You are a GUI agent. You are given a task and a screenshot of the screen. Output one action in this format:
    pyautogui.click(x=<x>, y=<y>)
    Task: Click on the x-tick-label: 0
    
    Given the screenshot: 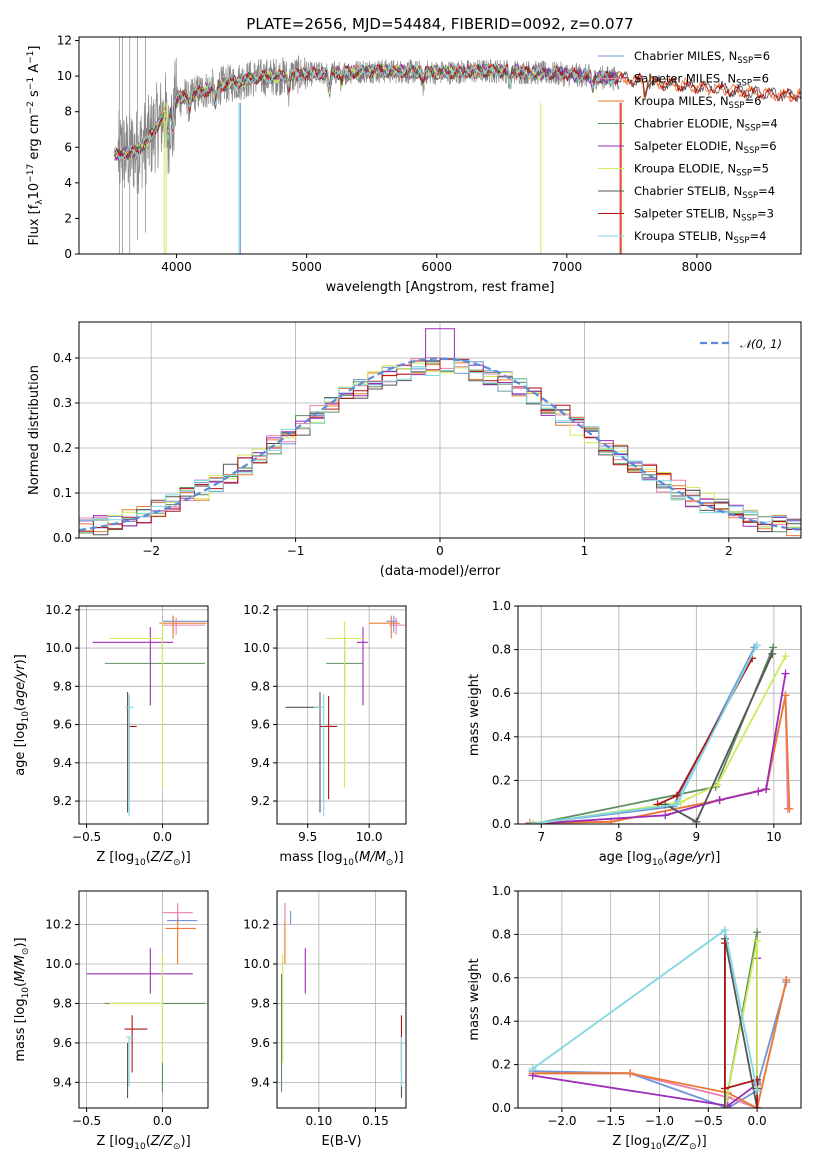 What is the action you would take?
    pyautogui.click(x=440, y=551)
    